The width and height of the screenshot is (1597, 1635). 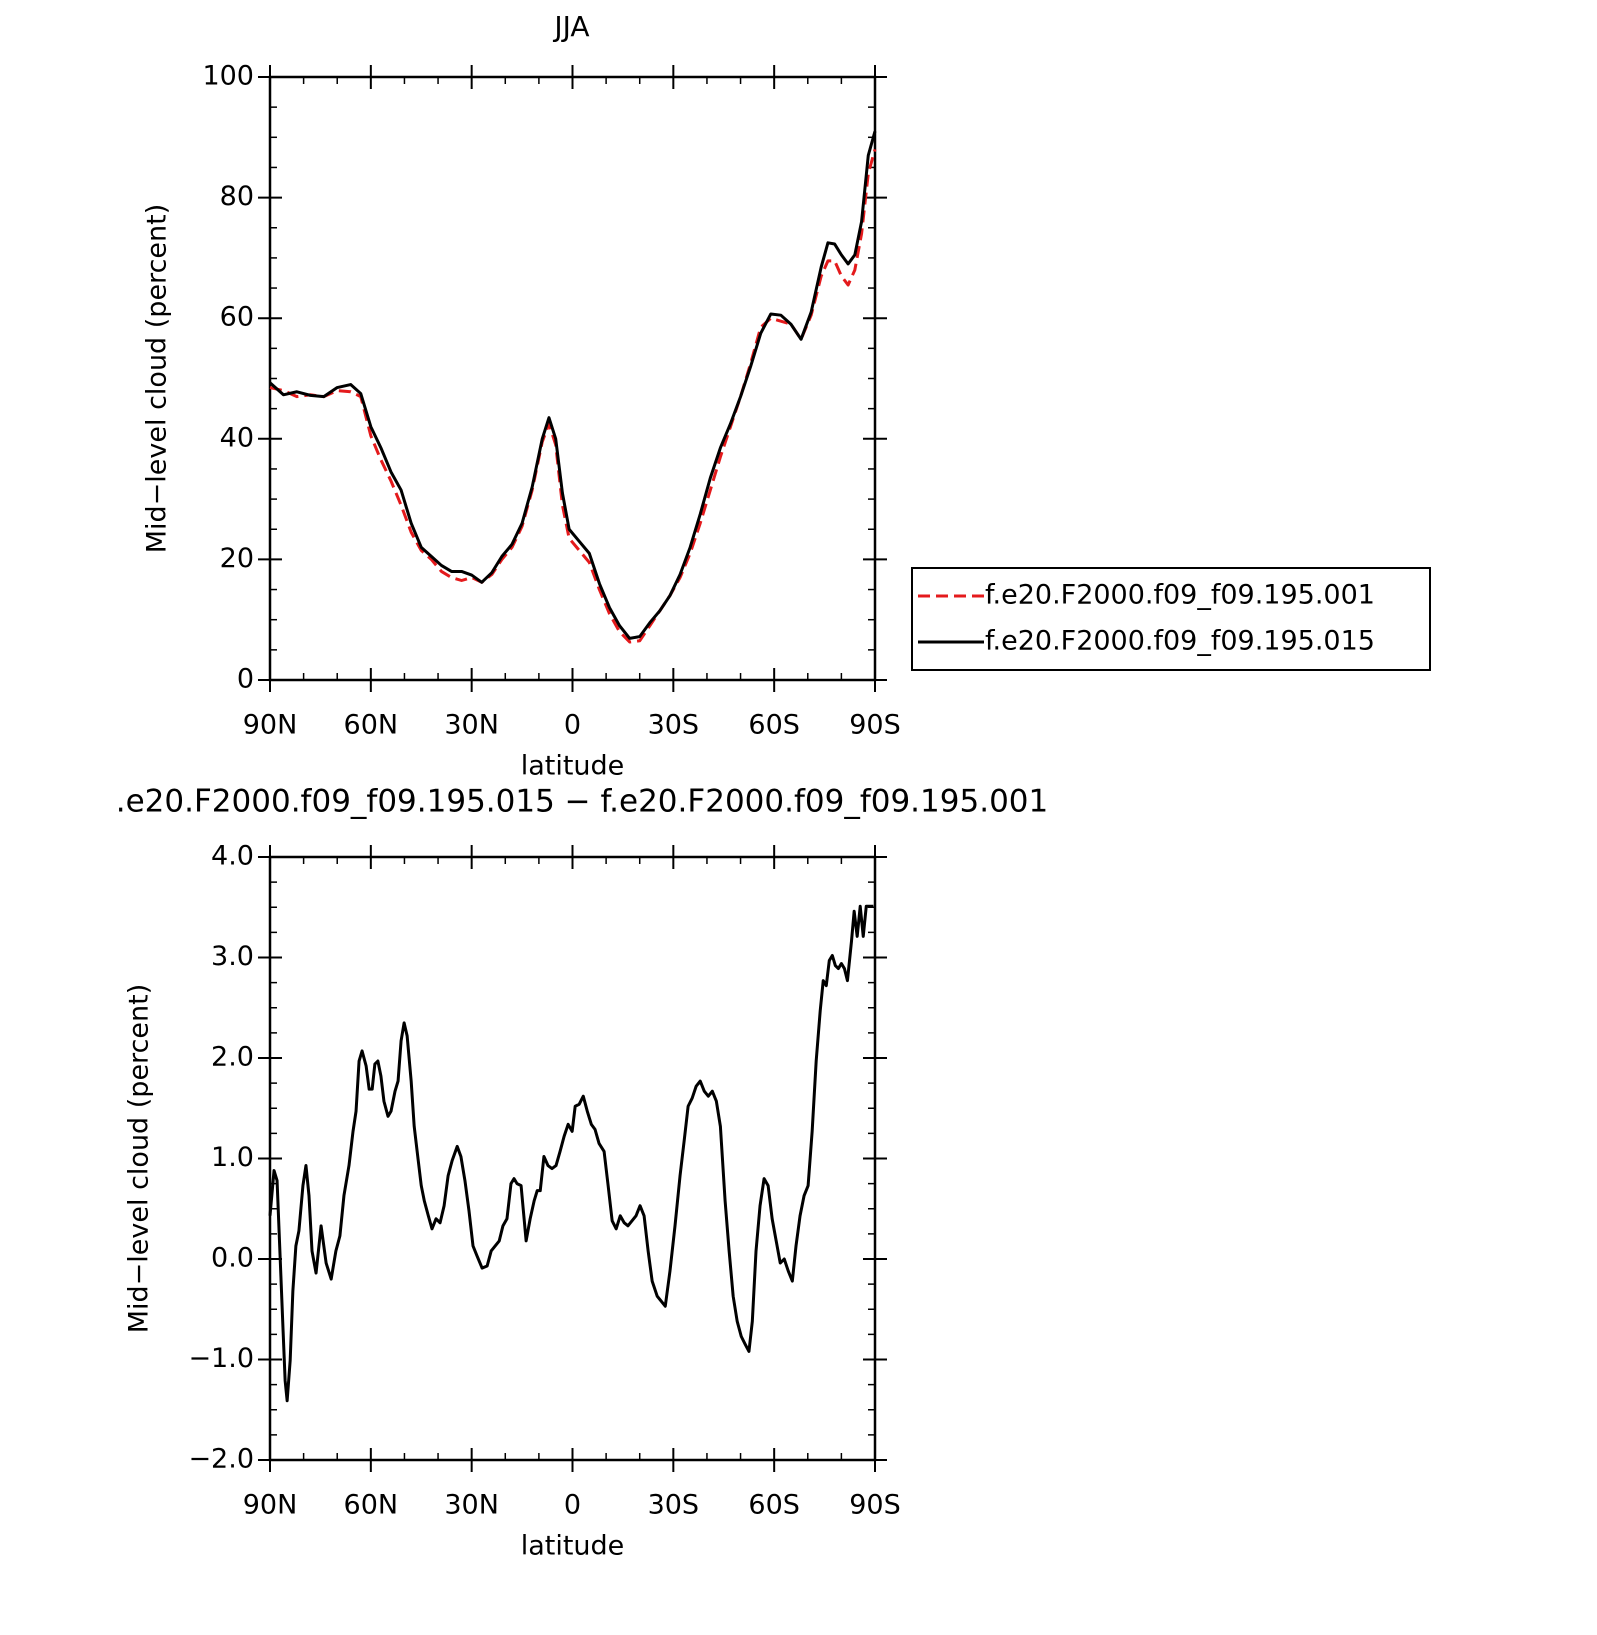 What do you see at coordinates (245, 679) in the screenshot?
I see `y-tick-label: 0` at bounding box center [245, 679].